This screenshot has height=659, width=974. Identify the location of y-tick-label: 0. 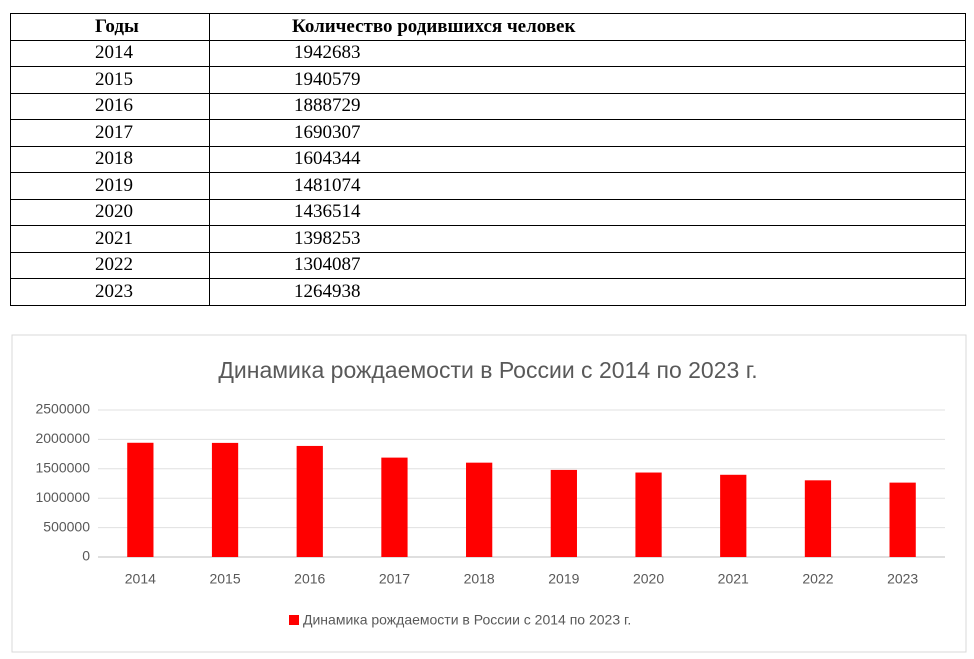
(86, 556).